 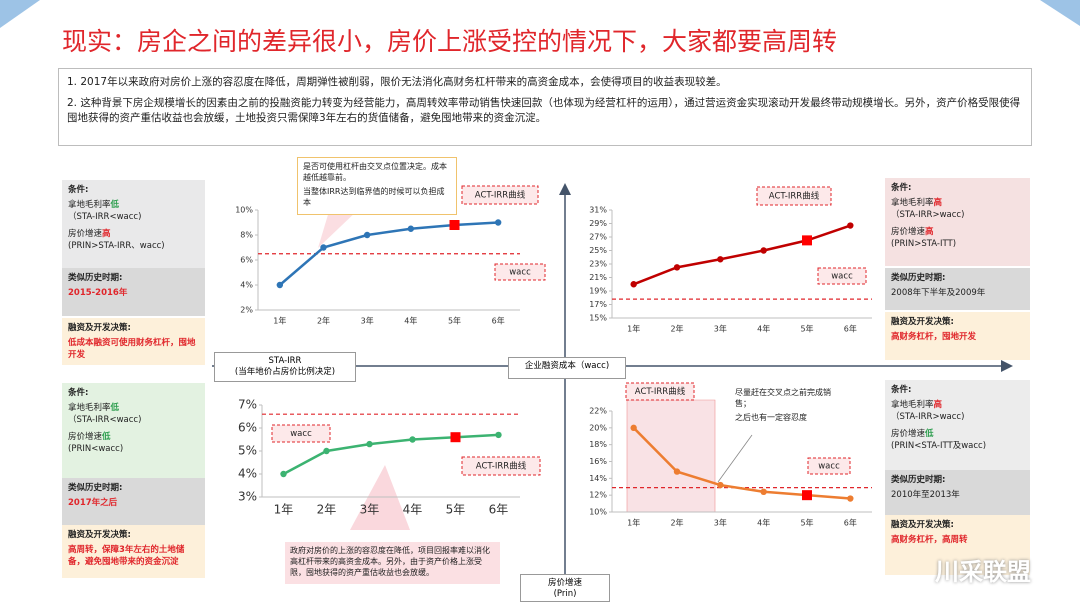 What do you see at coordinates (456, 510) in the screenshot?
I see `x-tick-label: 5年` at bounding box center [456, 510].